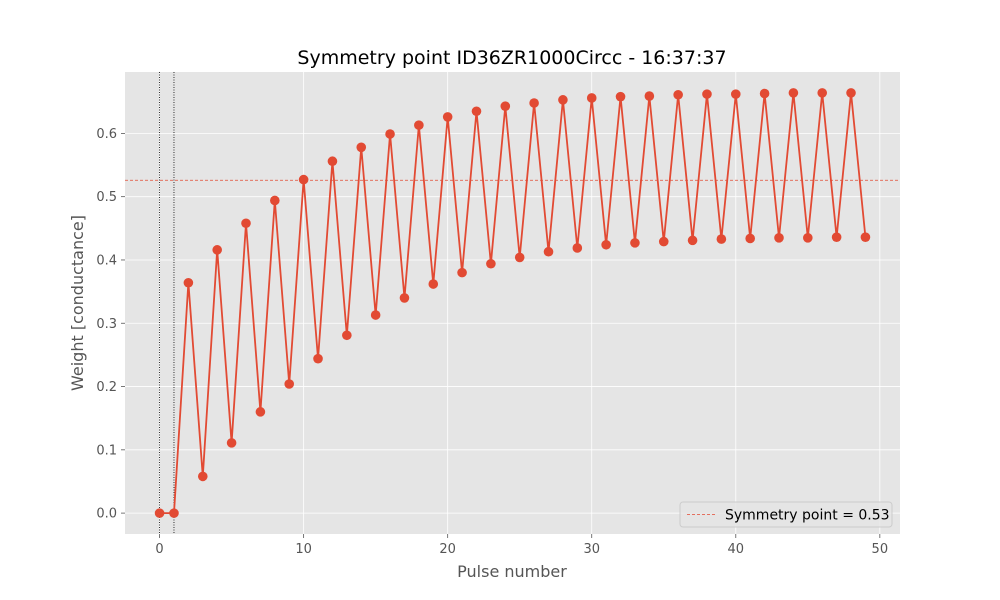 This screenshot has width=1000, height=600. What do you see at coordinates (106, 324) in the screenshot?
I see `y-tick-label: 0.3` at bounding box center [106, 324].